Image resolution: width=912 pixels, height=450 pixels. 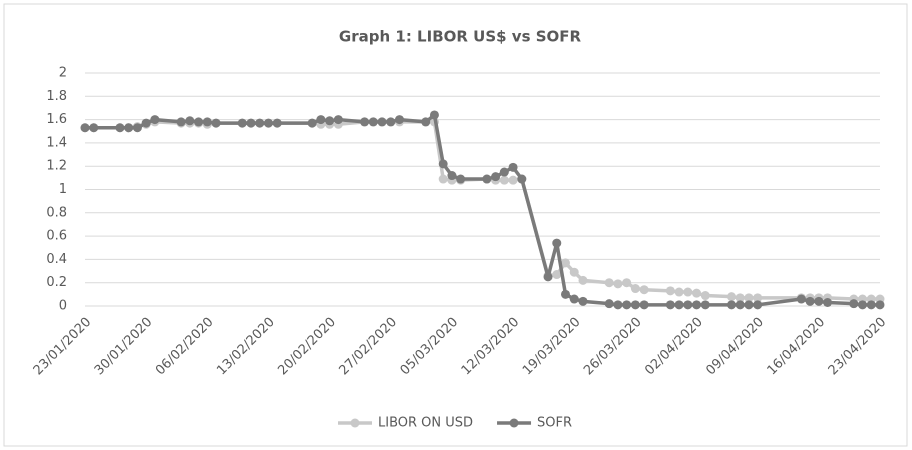 What do you see at coordinates (460, 37) in the screenshot?
I see `chart-title: Graph 1: LIBOR US$ vs SOFR` at bounding box center [460, 37].